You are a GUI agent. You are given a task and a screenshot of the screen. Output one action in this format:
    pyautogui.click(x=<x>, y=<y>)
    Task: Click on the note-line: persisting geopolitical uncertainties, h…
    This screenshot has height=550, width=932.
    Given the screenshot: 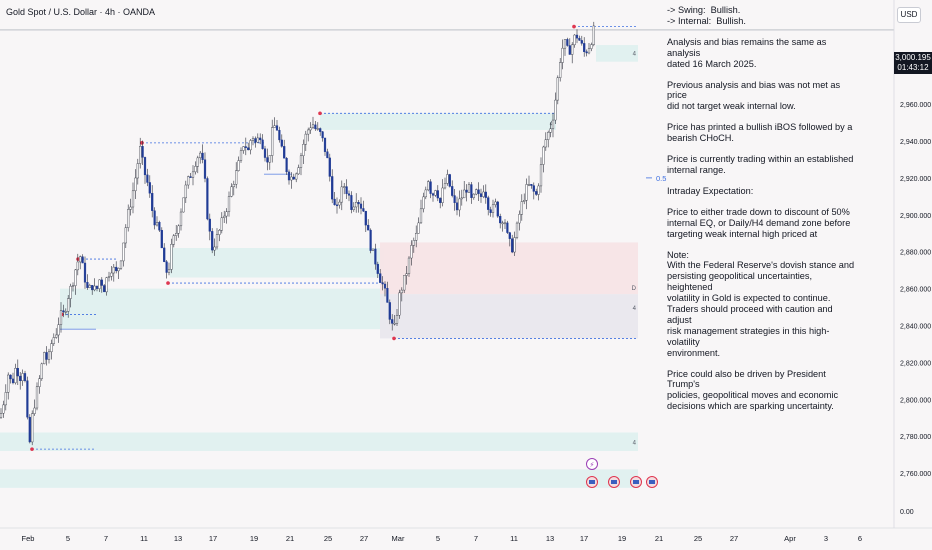 What is the action you would take?
    pyautogui.click(x=741, y=282)
    